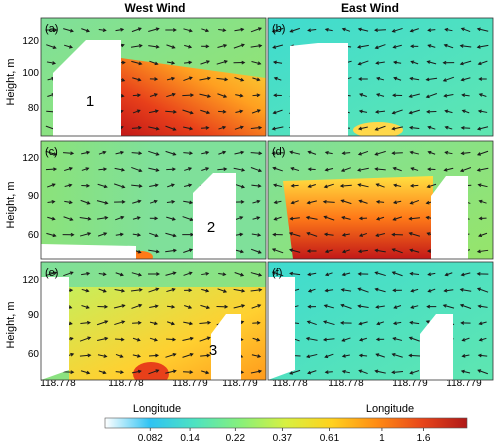 The image size is (500, 447). Describe the element at coordinates (34, 315) in the screenshot. I see `ytick-e-2: 90` at that location.